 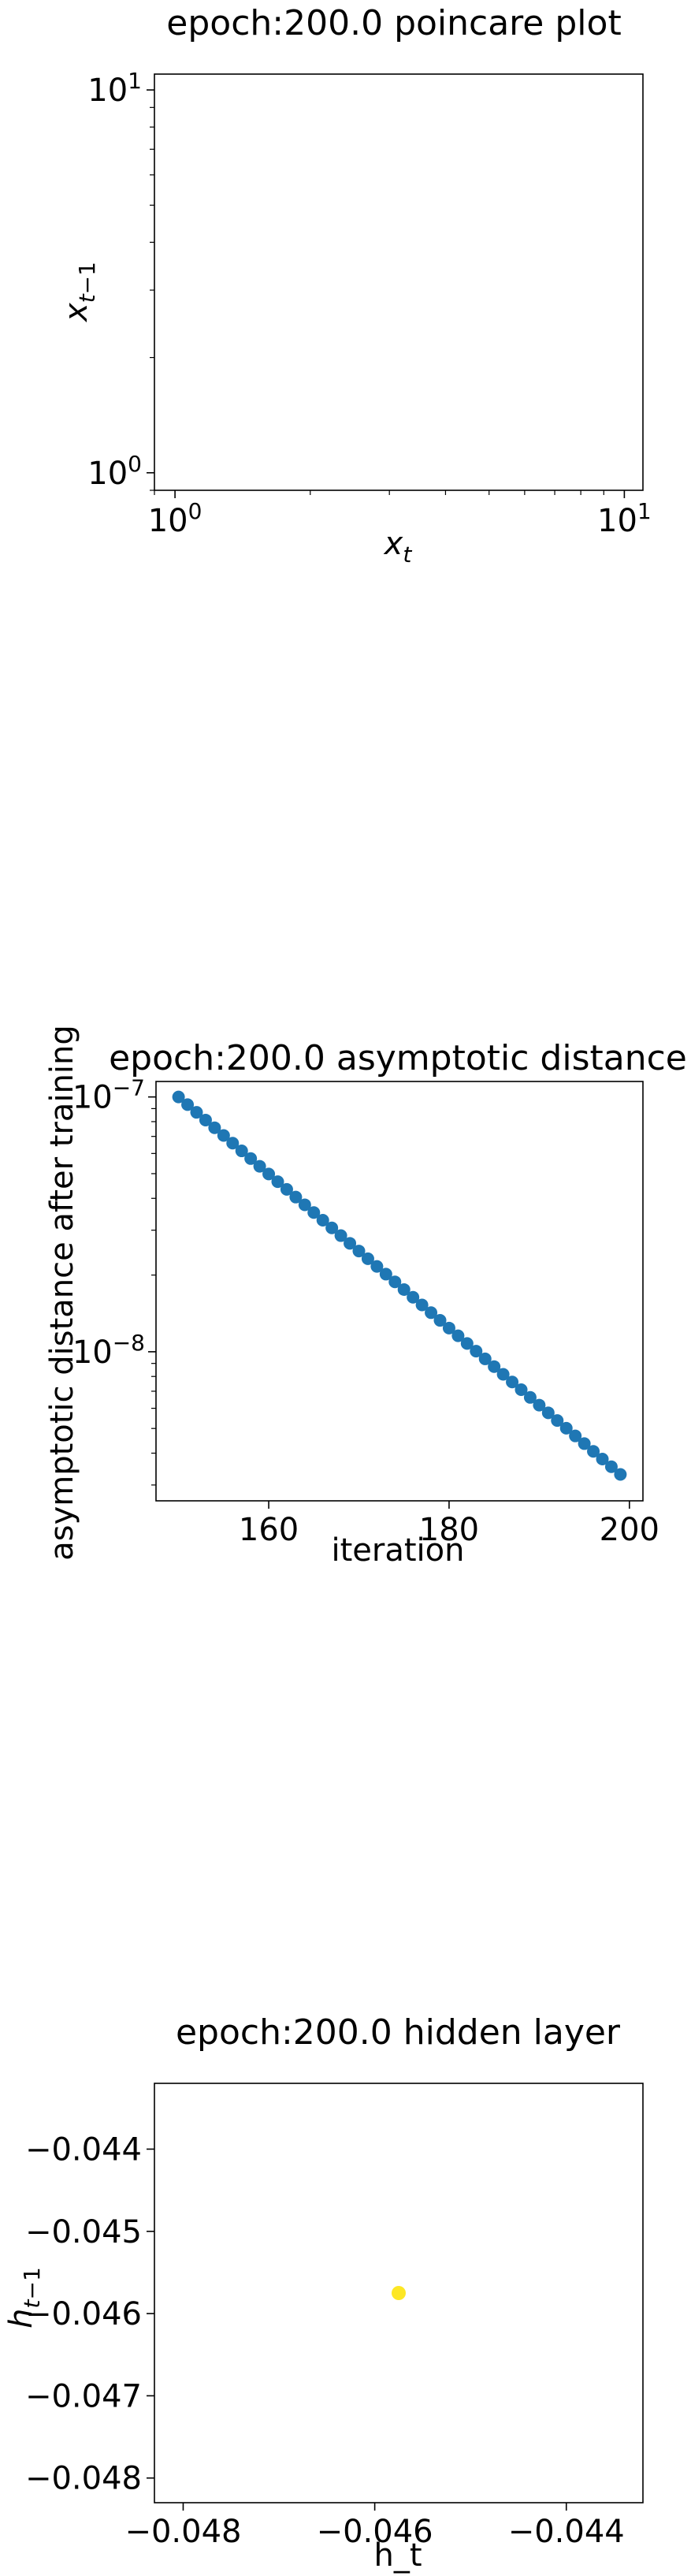 I want to click on hidden-y-tick-label: −0.044, so click(x=83, y=2149).